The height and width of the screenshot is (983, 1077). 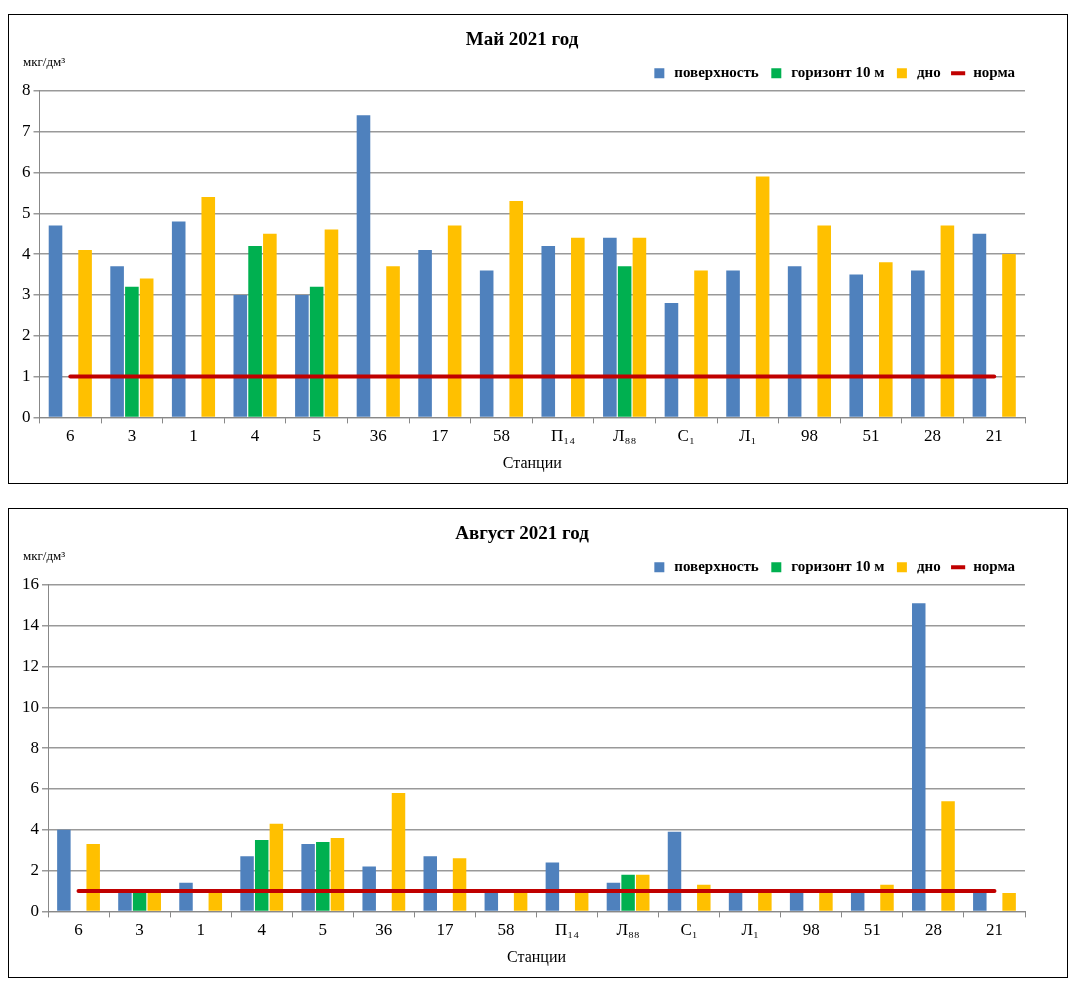 What do you see at coordinates (748, 436) in the screenshot?
I see `x-tick-label: Л₁` at bounding box center [748, 436].